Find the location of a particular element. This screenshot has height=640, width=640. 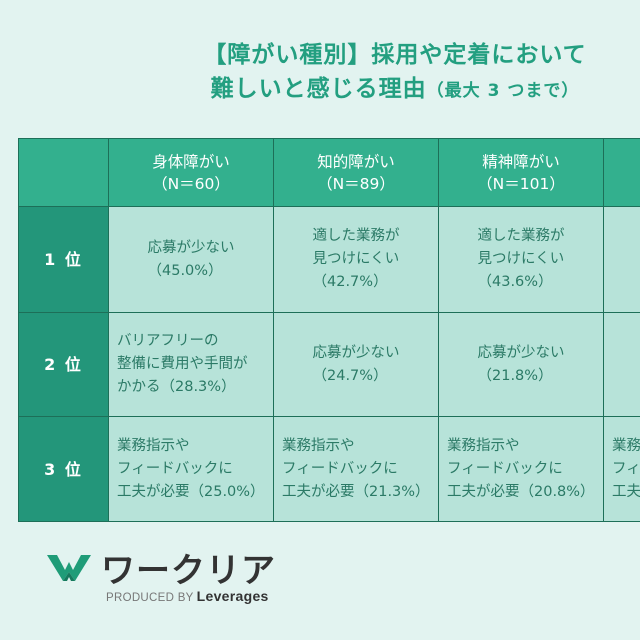

header-physical: 身体障がい （N＝60） is located at coordinates (191, 172).